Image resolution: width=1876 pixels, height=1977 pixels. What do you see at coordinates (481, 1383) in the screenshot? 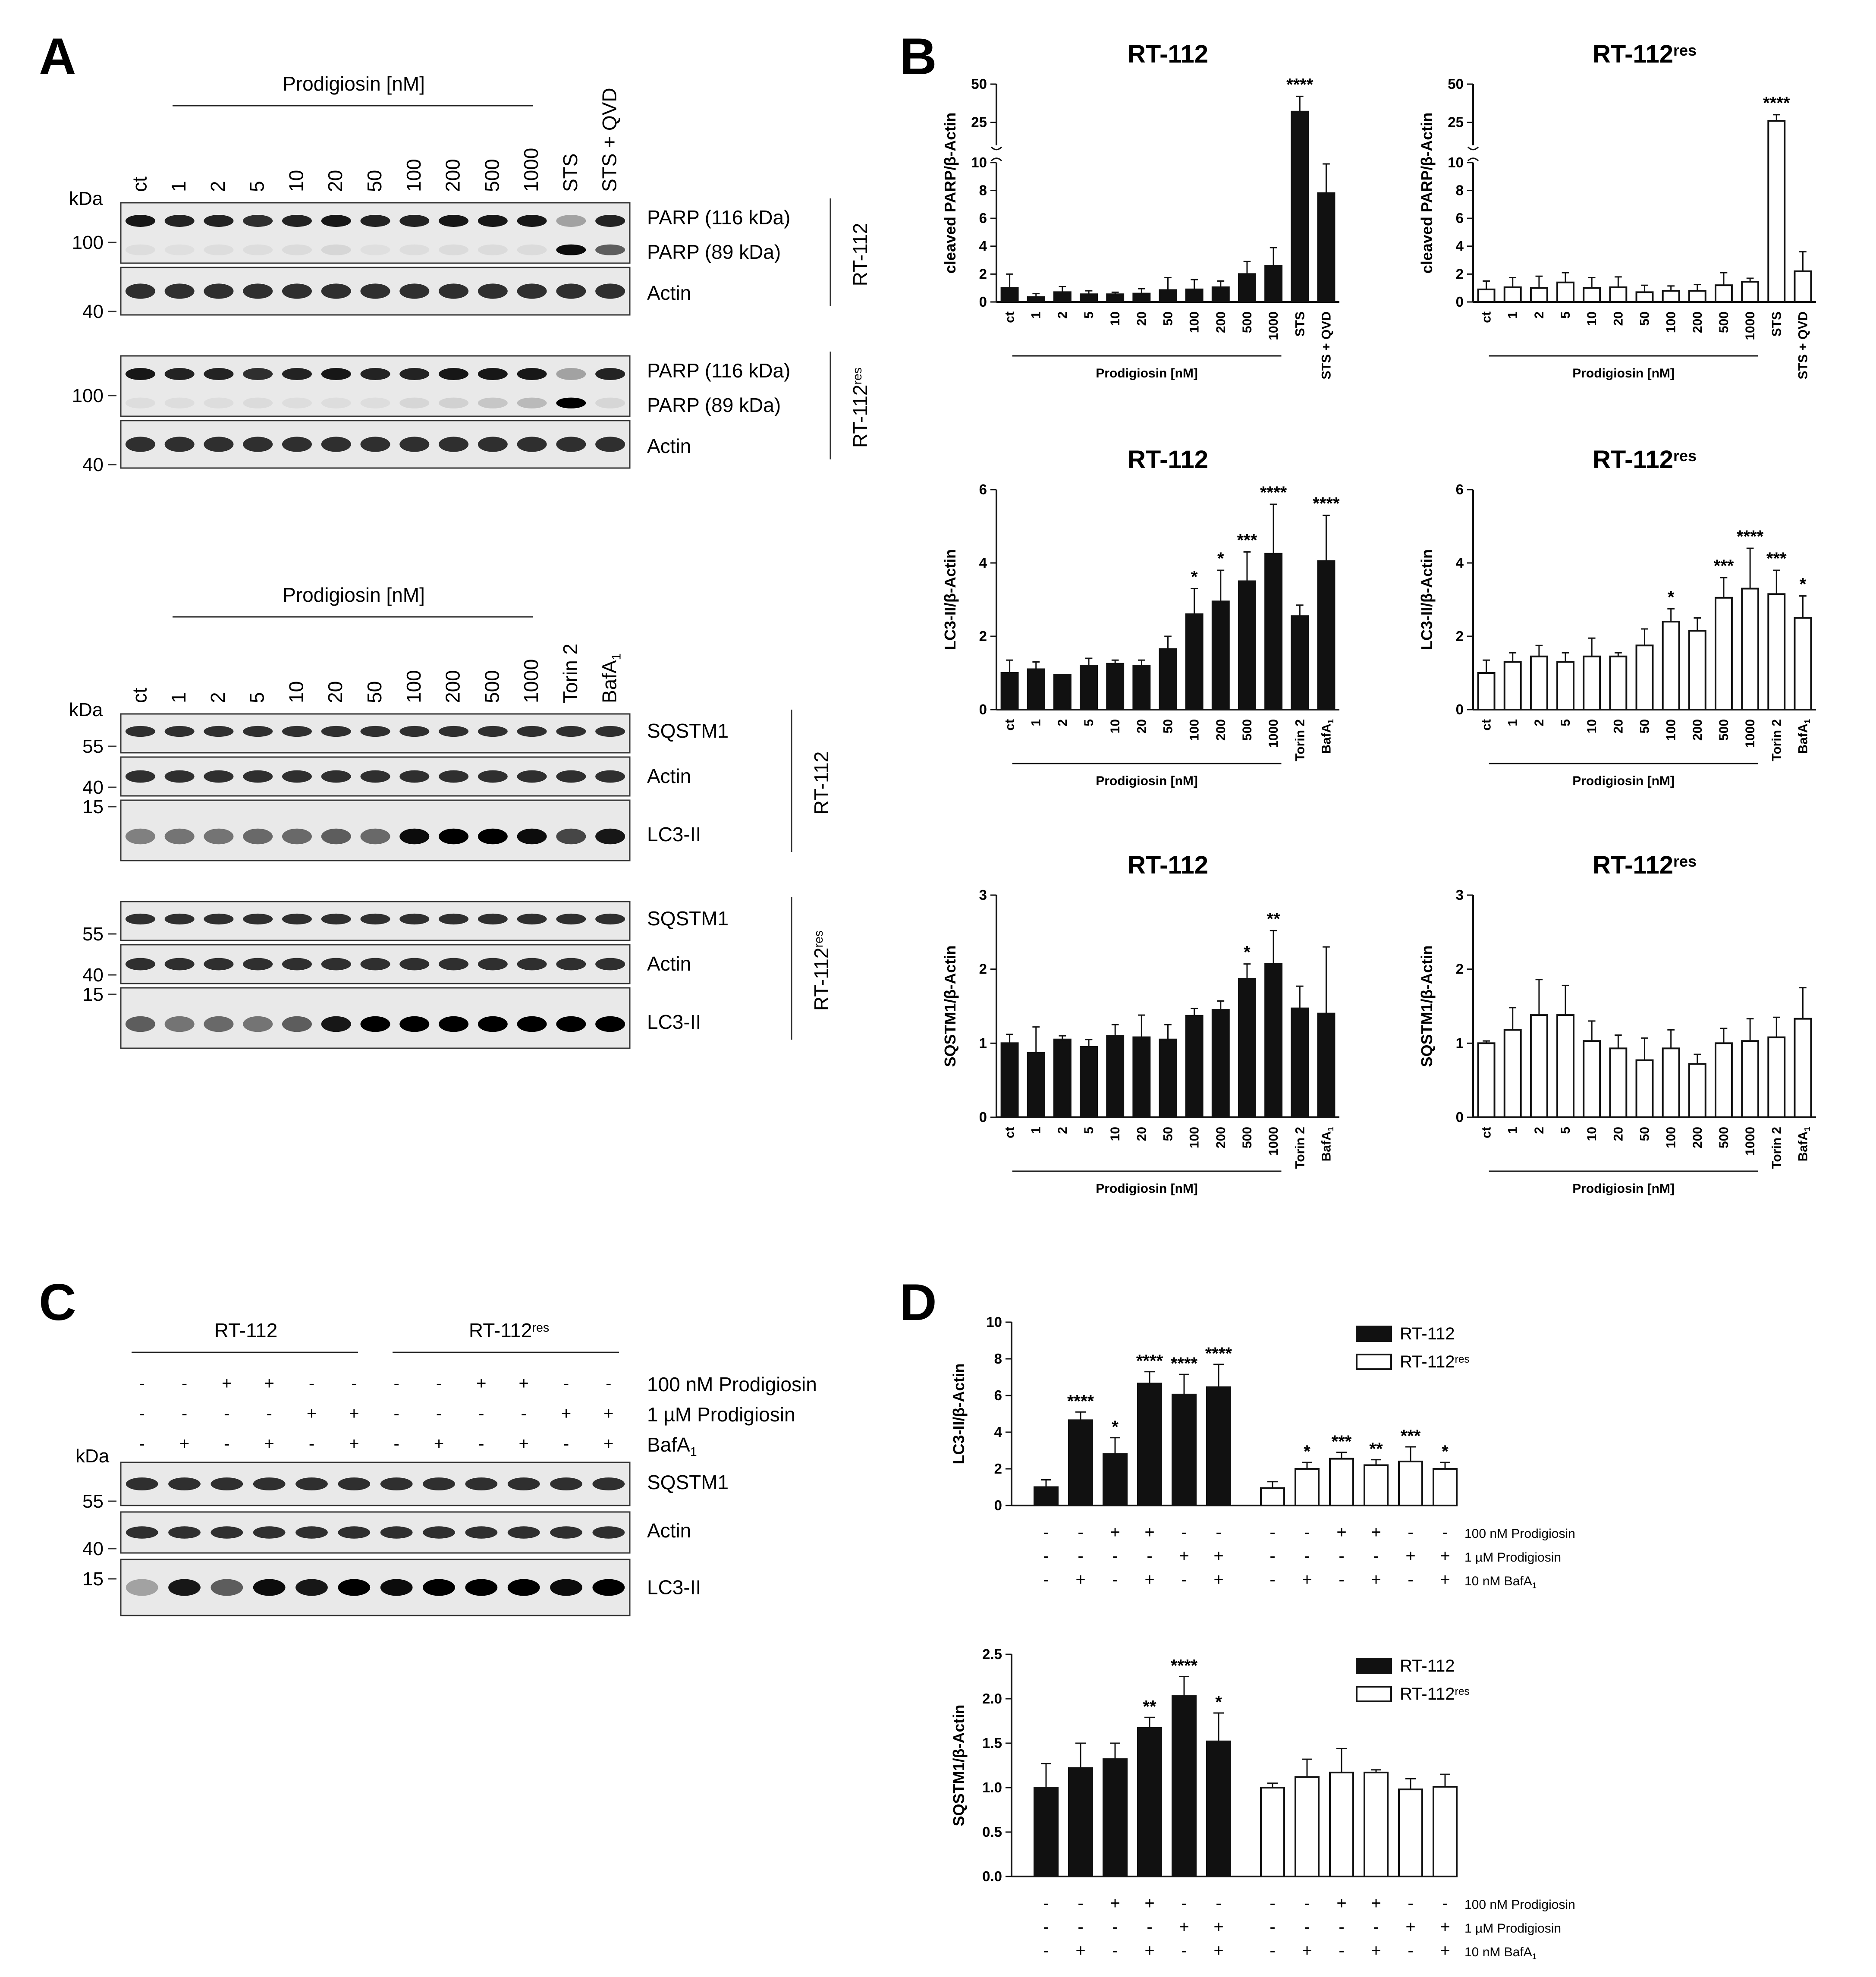
I see `c-sign-0-8-main: +` at bounding box center [481, 1383].